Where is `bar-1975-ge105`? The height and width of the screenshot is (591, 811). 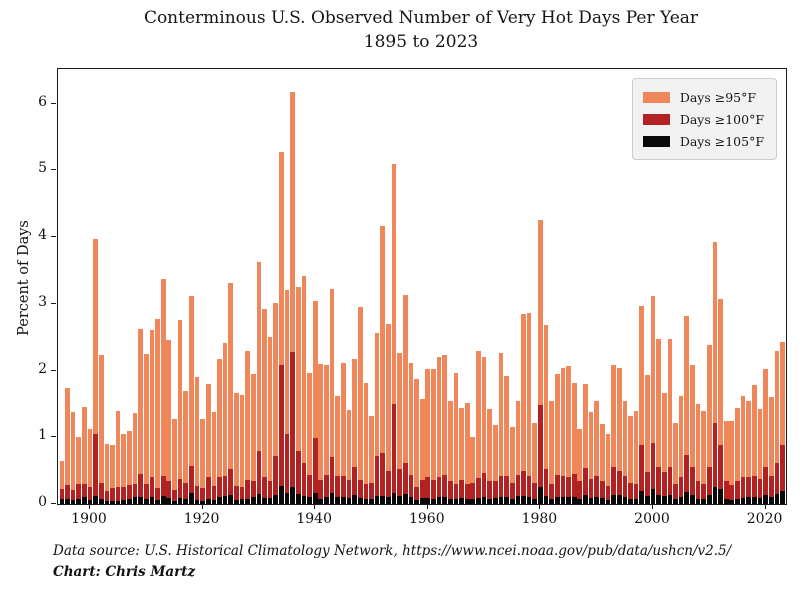
bar-1975-ge105 is located at coordinates (512, 501).